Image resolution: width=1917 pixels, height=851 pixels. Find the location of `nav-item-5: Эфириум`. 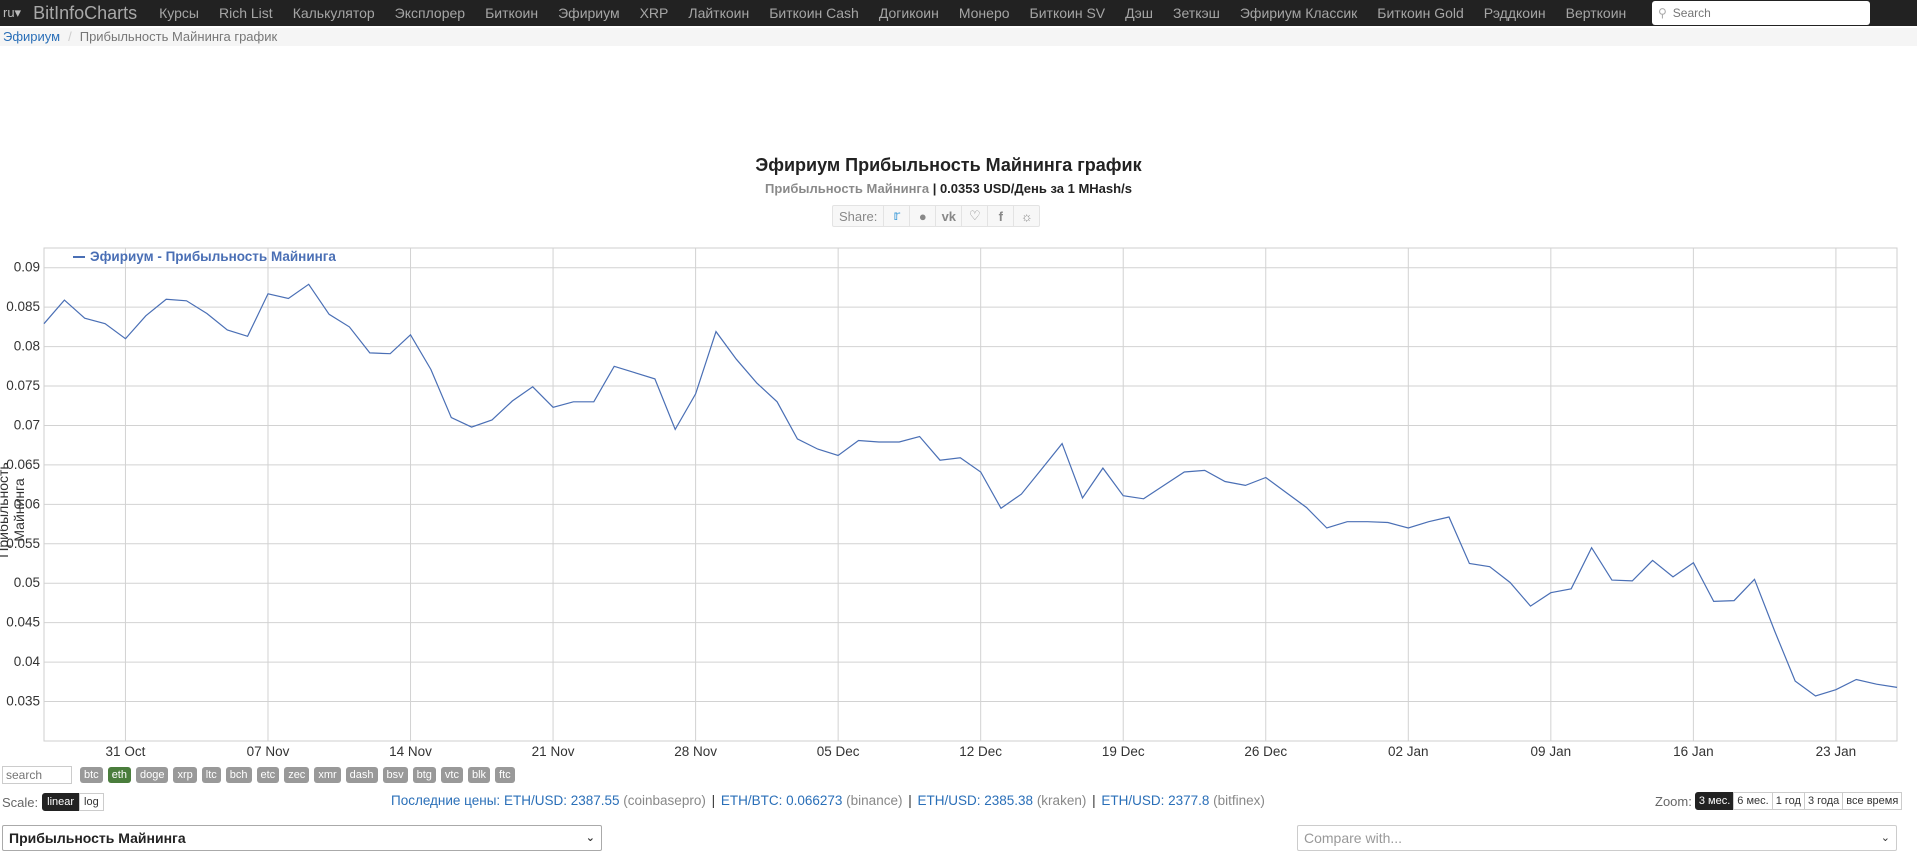

nav-item-5: Эфириум is located at coordinates (589, 13).